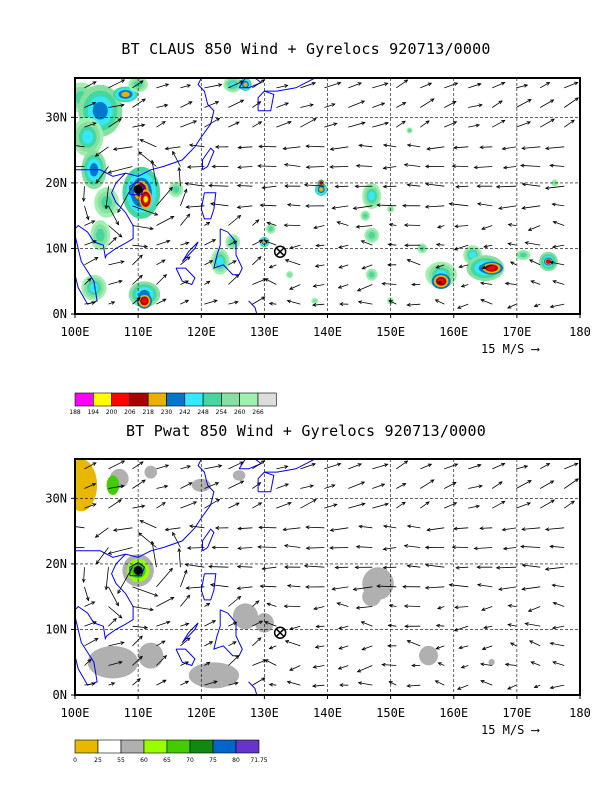 The width and height of the screenshot is (612, 792). What do you see at coordinates (167, 412) in the screenshot?
I see `colorbar-label: 230` at bounding box center [167, 412].